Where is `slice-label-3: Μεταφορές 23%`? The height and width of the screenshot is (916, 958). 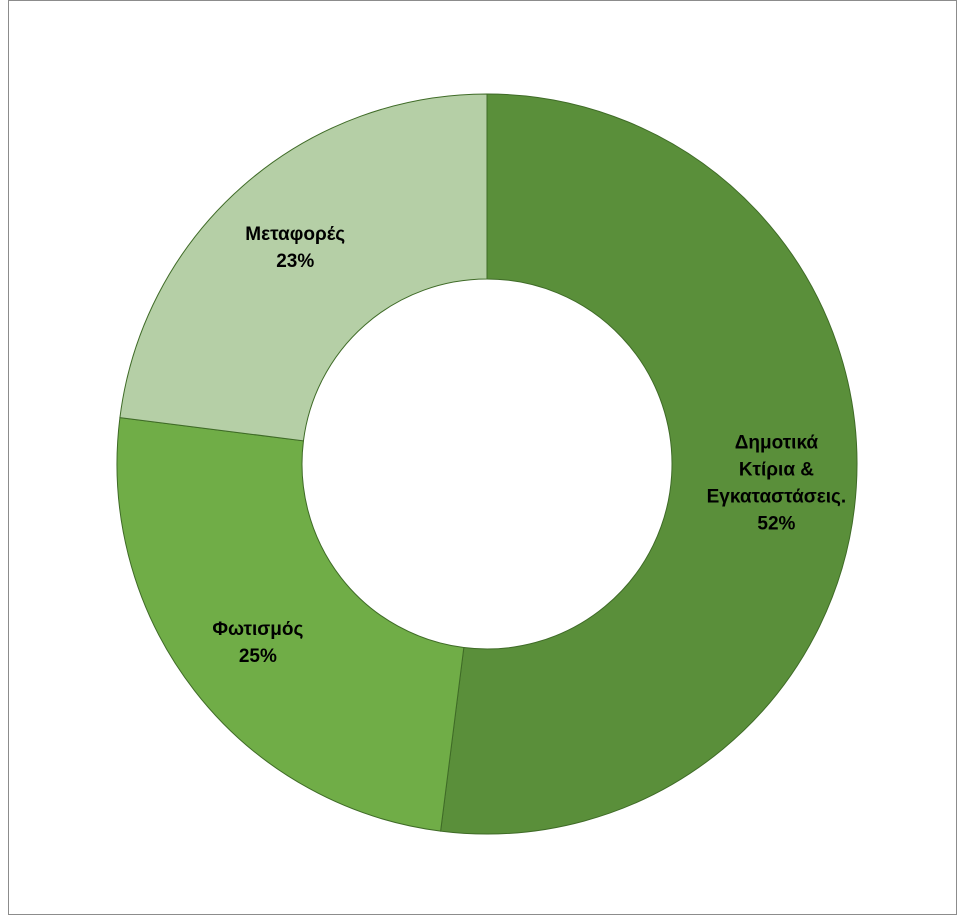 slice-label-3: Μεταφορές 23% is located at coordinates (295, 248).